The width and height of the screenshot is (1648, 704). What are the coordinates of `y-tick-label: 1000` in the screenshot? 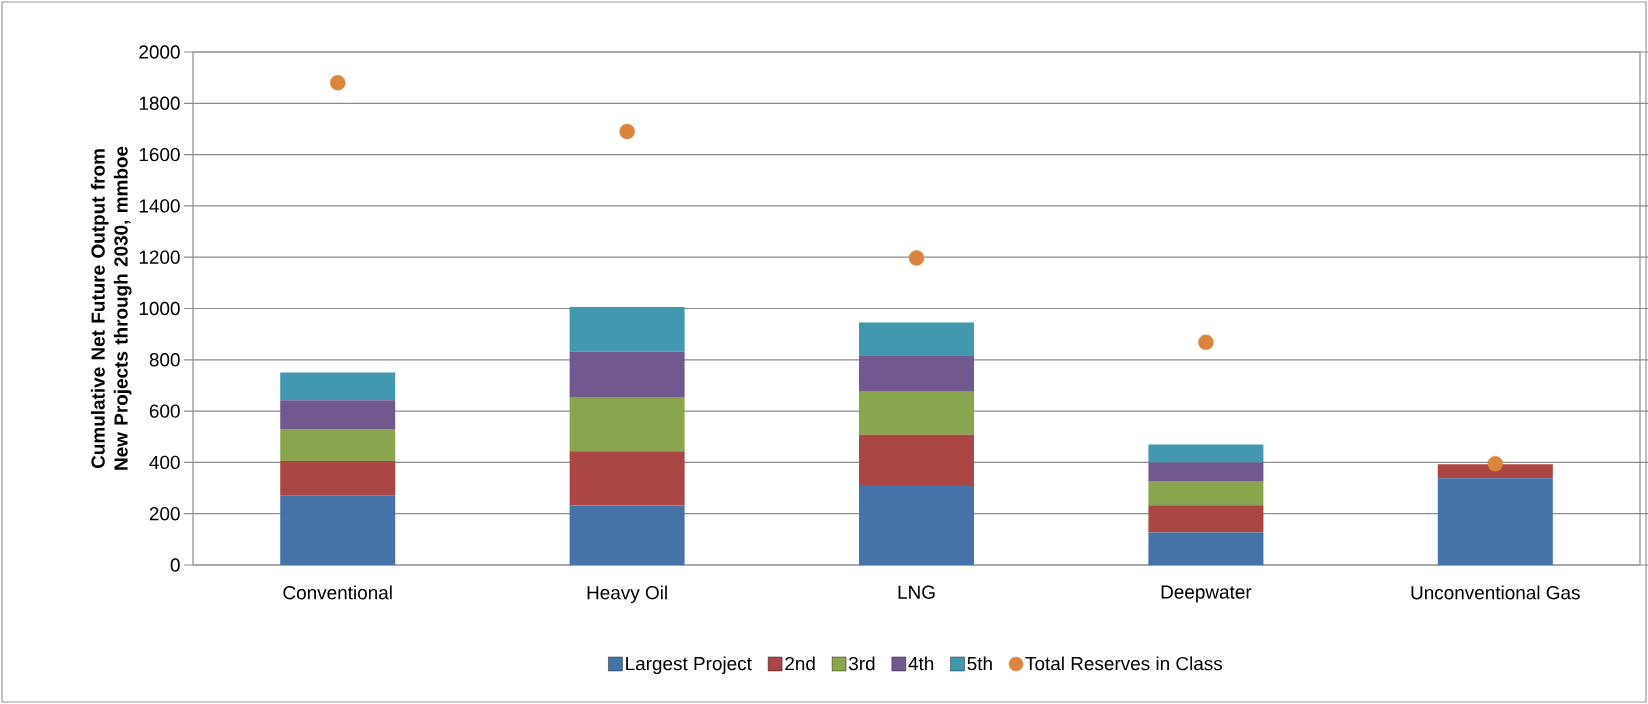 It's located at (159, 308).